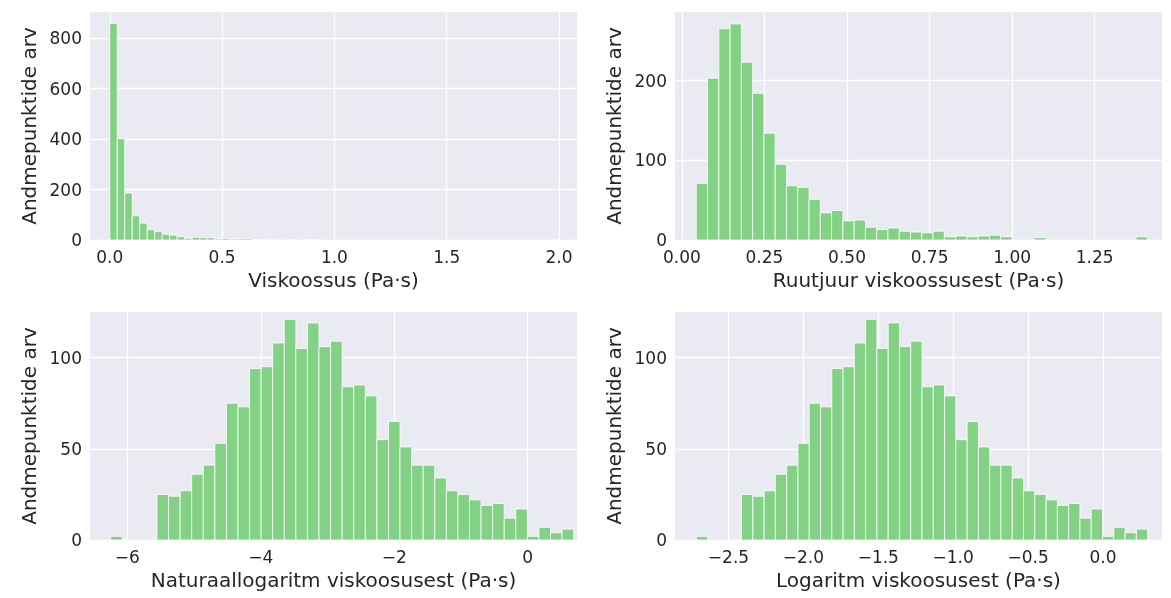  I want to click on x-tick-label: −1.5, so click(878, 556).